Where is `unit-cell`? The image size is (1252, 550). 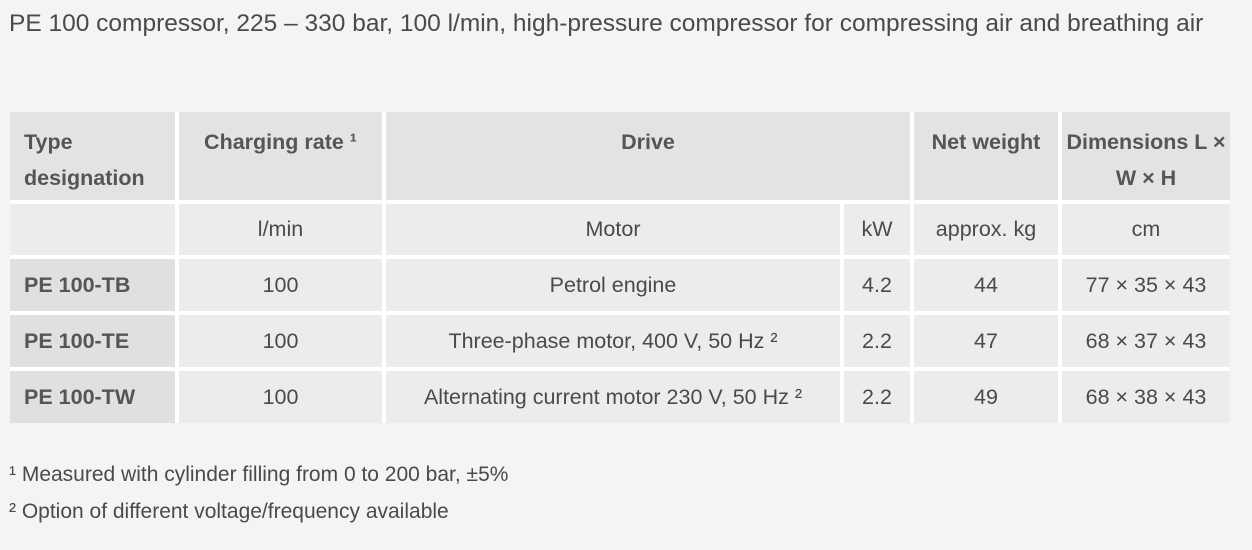 unit-cell is located at coordinates (92, 229).